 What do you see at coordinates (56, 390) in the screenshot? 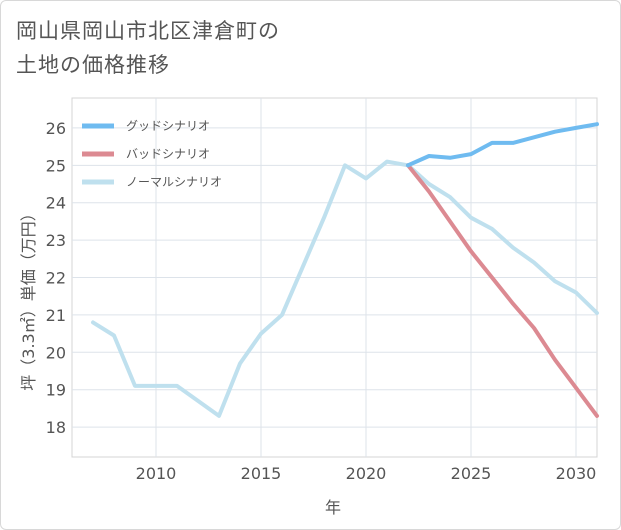
I see `y-tick-label: 19` at bounding box center [56, 390].